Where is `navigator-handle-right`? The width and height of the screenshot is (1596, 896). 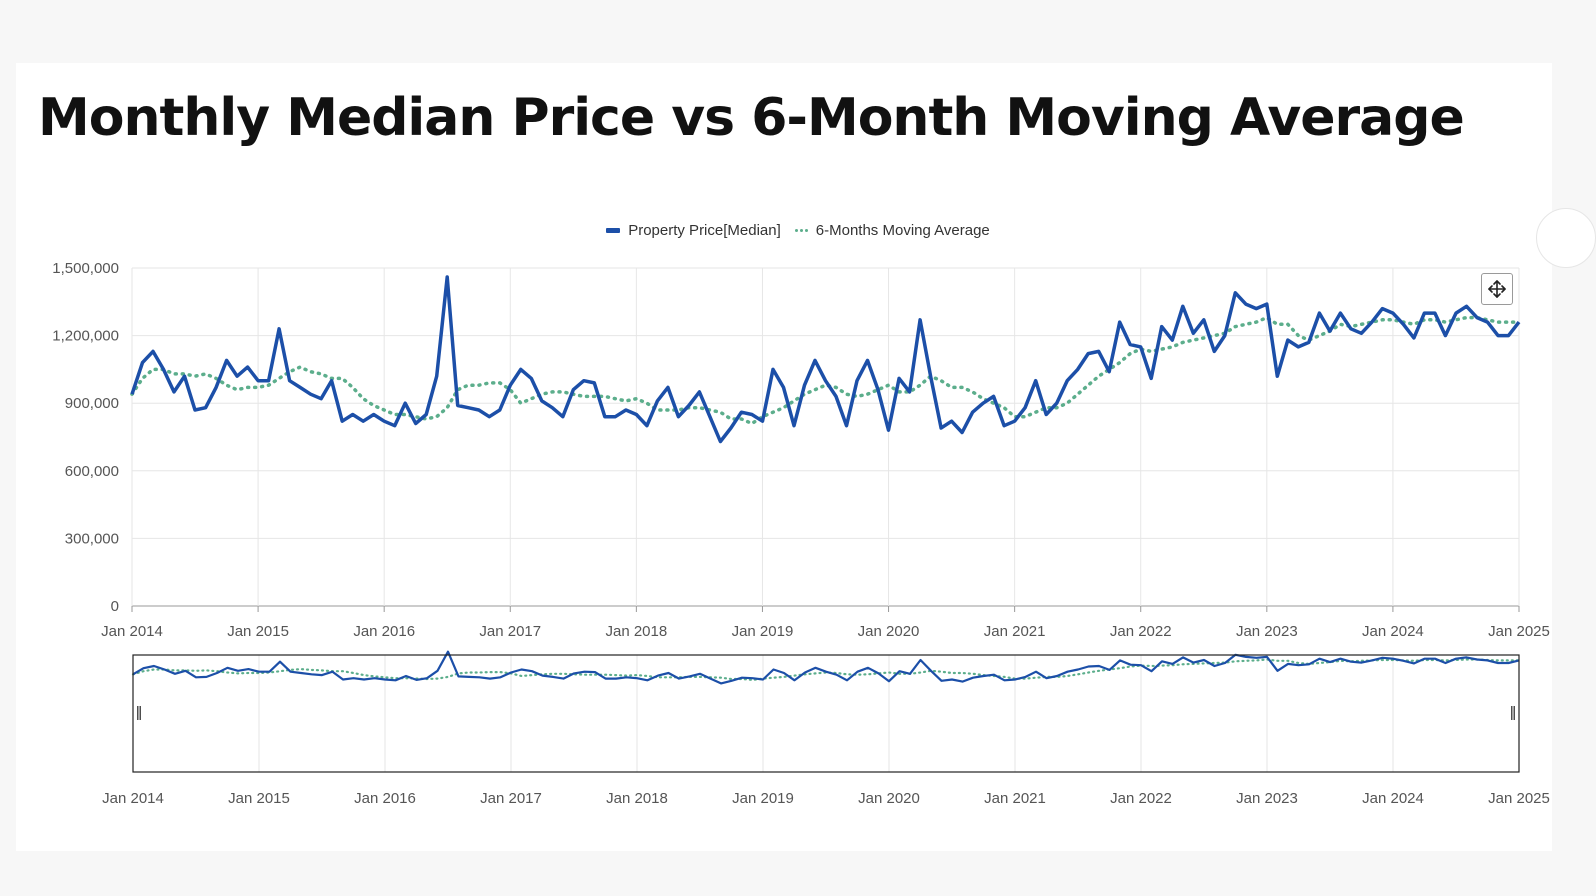
navigator-handle-right is located at coordinates (1513, 713).